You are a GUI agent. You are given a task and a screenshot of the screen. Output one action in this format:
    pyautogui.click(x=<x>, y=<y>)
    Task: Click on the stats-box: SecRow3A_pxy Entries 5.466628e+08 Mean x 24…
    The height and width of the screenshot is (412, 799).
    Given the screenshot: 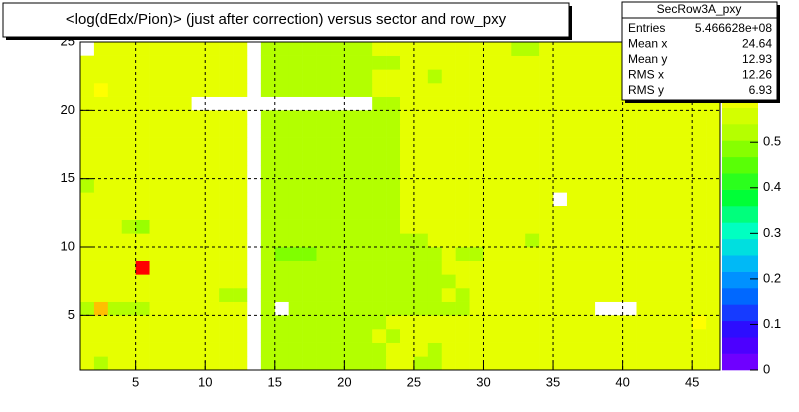 What is the action you would take?
    pyautogui.click(x=700, y=52)
    